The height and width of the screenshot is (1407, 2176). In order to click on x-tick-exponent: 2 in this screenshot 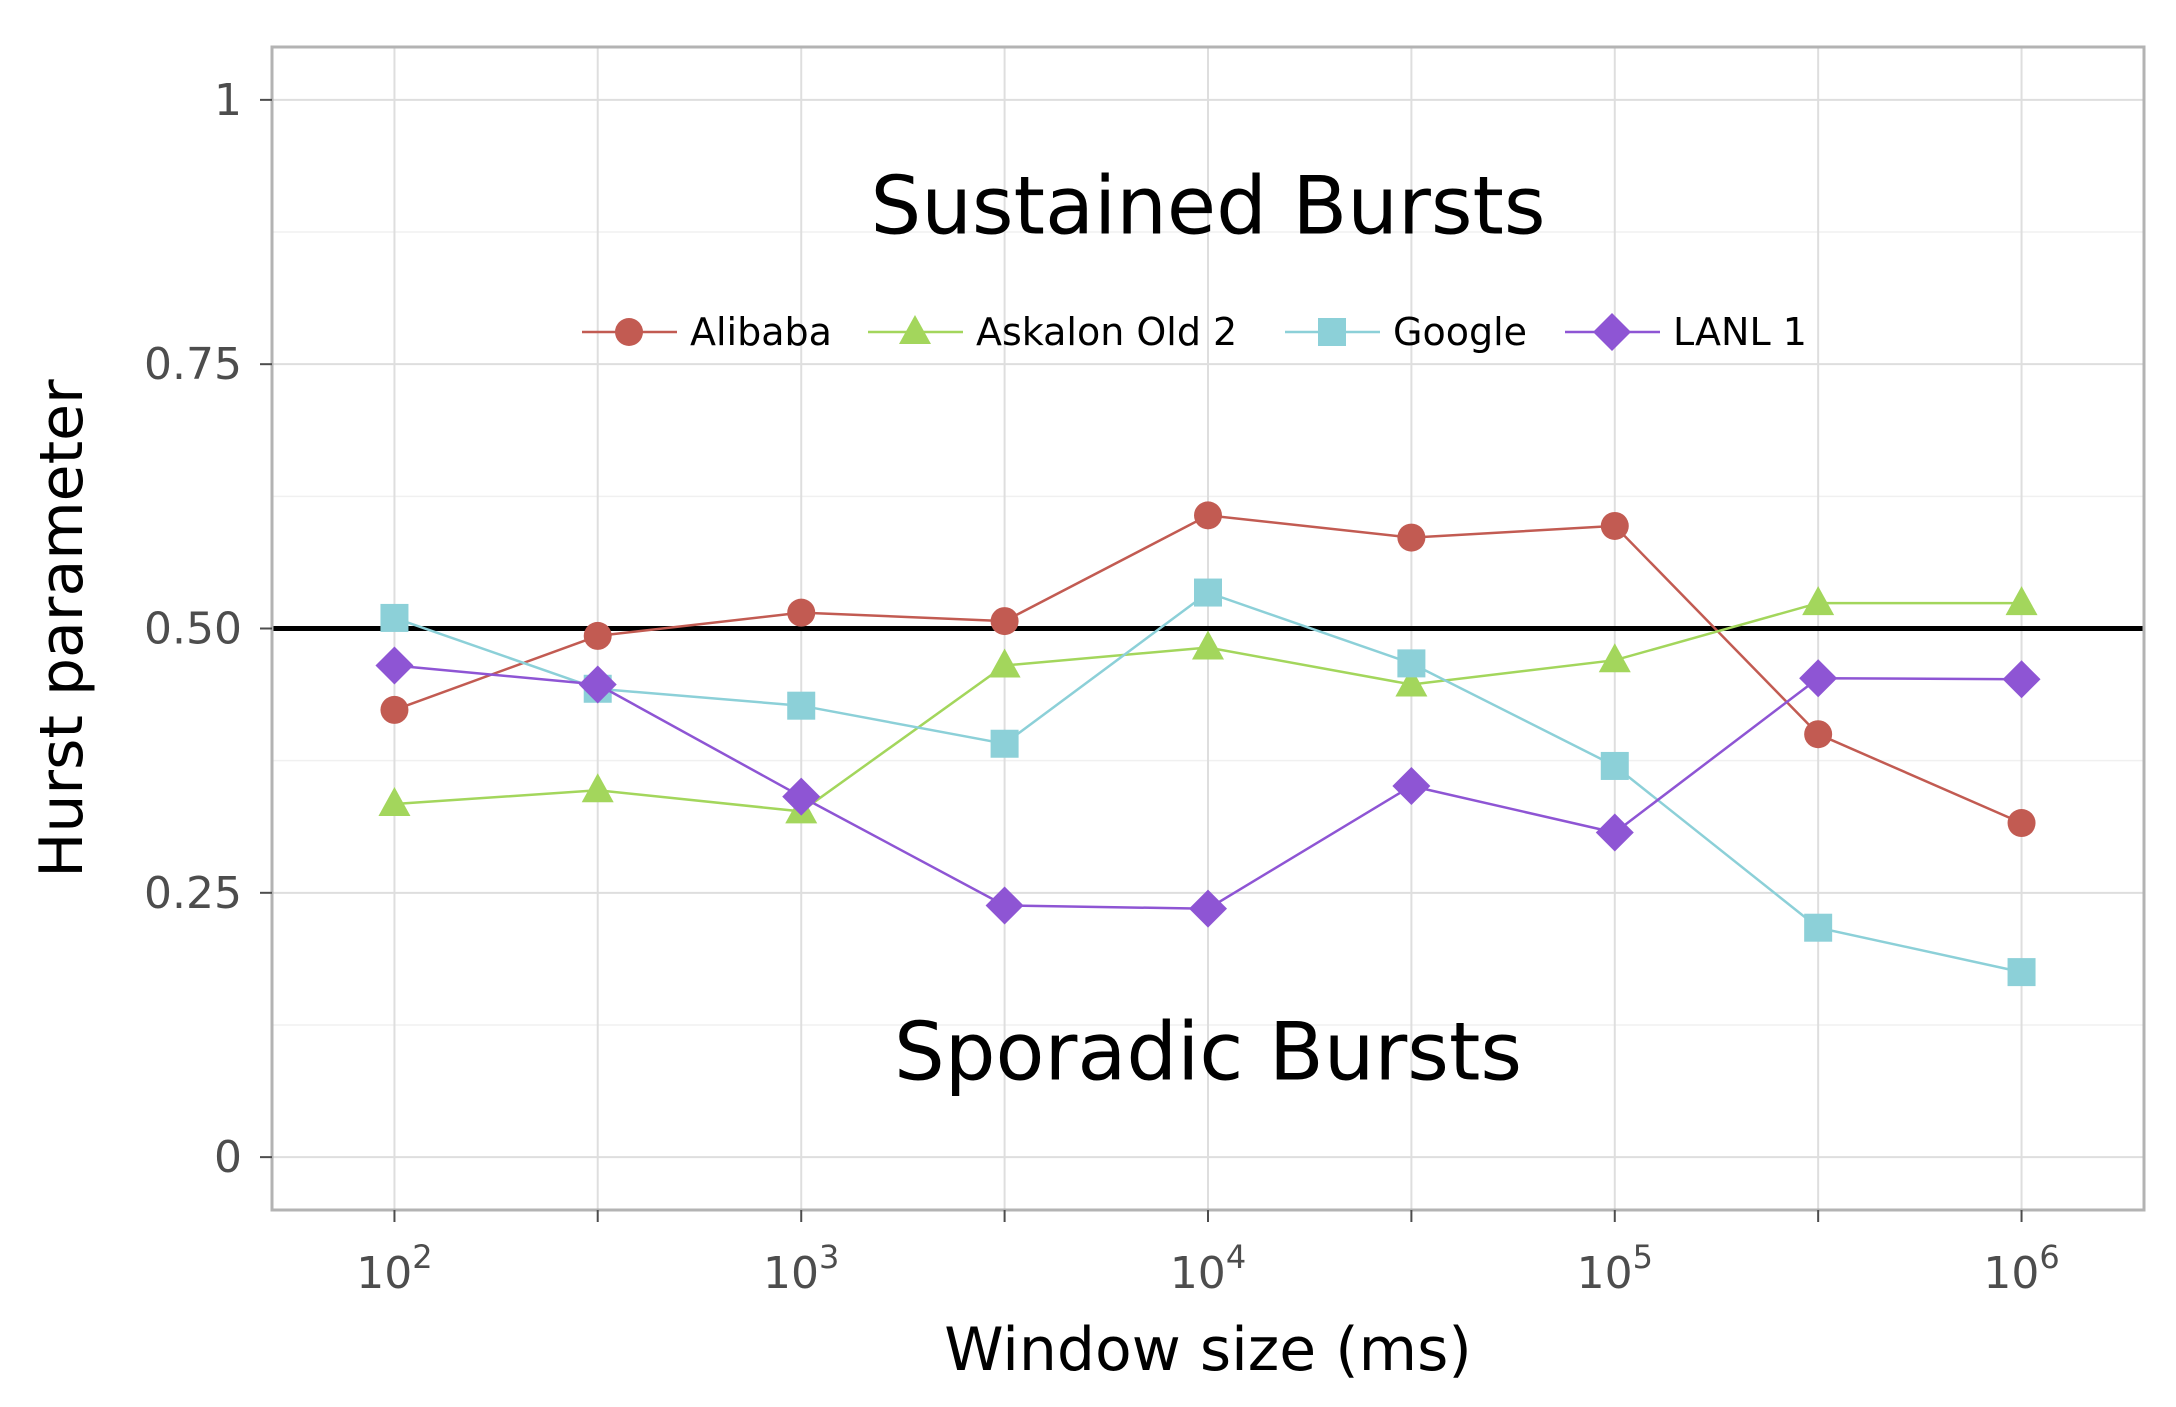, I will do `click(422, 1257)`.